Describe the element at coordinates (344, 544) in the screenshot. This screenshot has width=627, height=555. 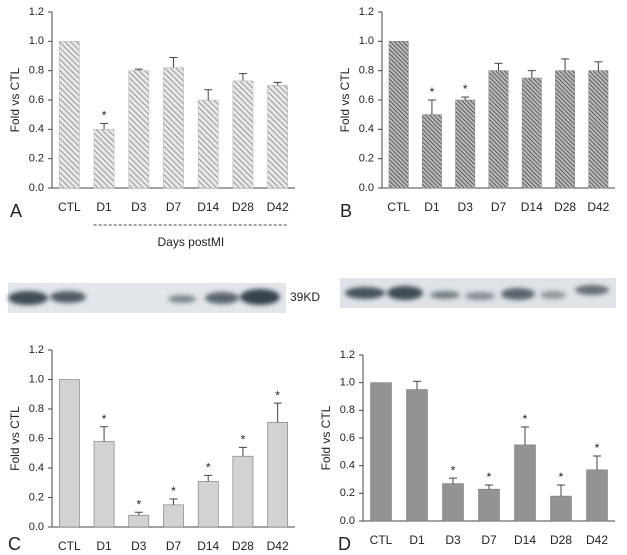
I see `panel-label: D` at that location.